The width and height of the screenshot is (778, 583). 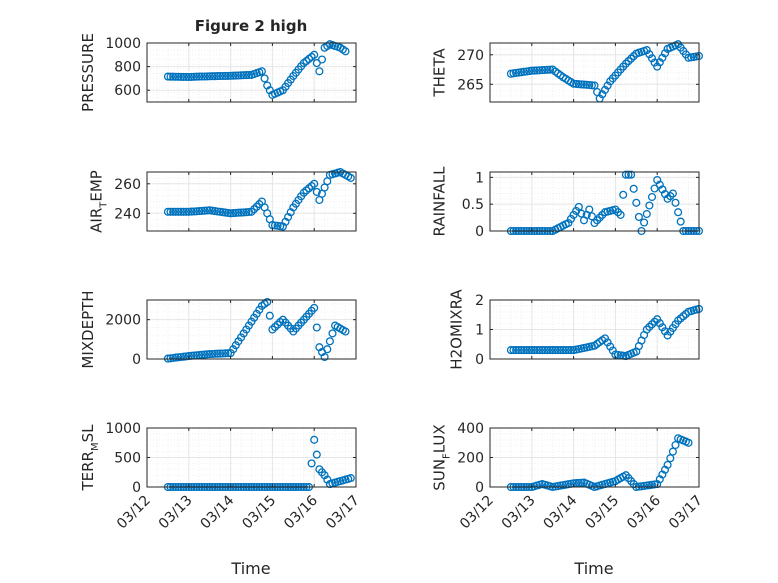 I want to click on y-tick-label: 2000, so click(x=123, y=321).